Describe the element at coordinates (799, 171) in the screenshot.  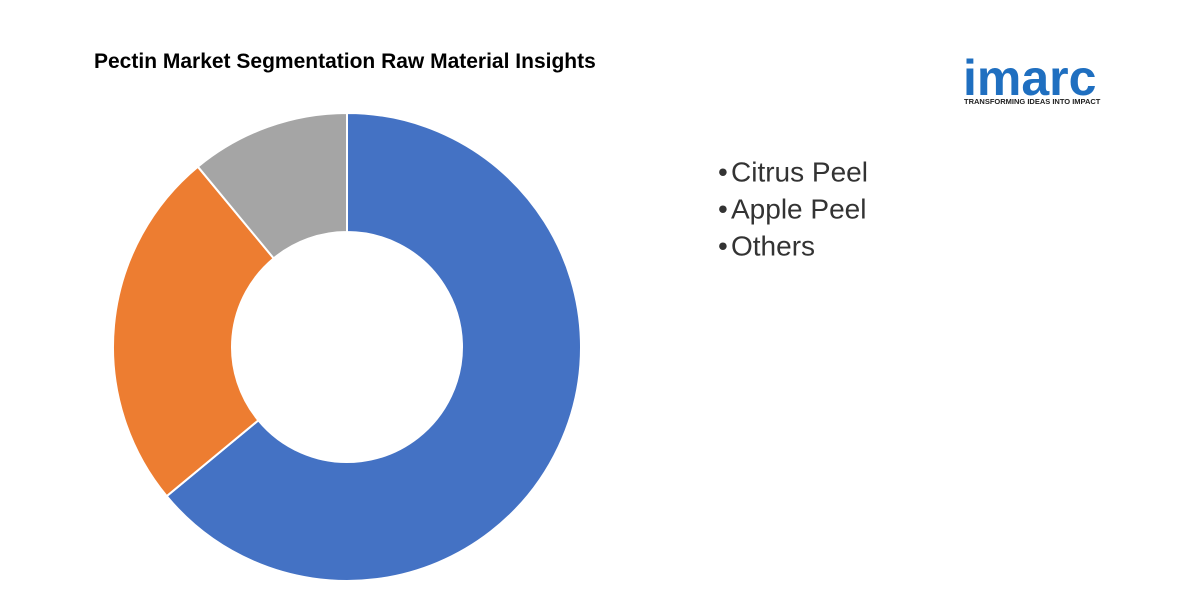
I see `legend-label: Citrus Peel` at that location.